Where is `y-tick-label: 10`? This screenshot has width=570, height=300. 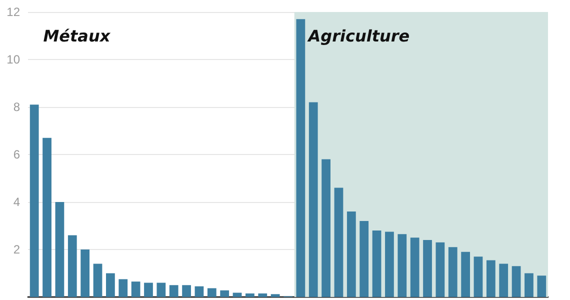 y-tick-label: 10 is located at coordinates (13, 59).